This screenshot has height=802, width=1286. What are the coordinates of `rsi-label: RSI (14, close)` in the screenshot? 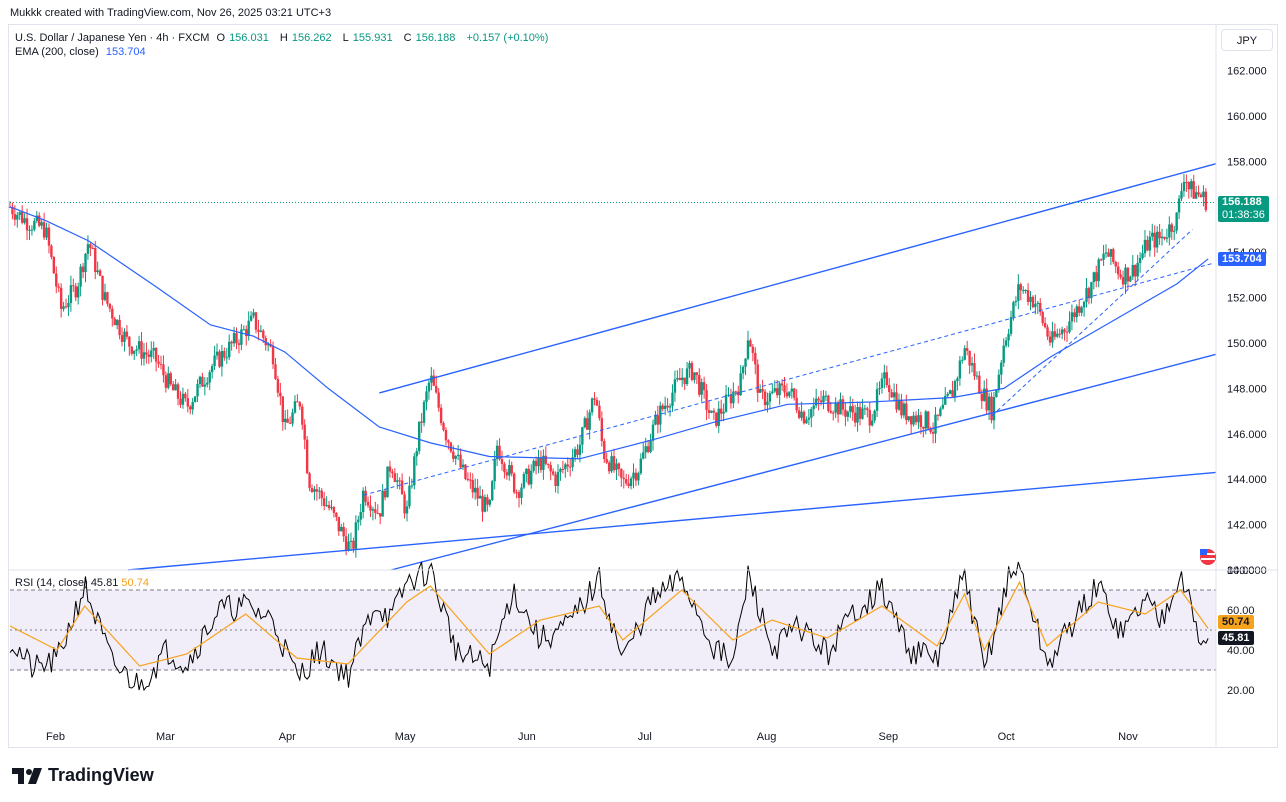 It's located at (51, 583).